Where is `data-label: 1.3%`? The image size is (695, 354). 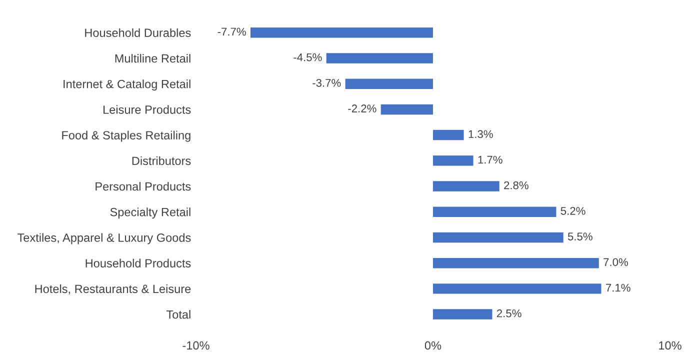 data-label: 1.3% is located at coordinates (480, 134).